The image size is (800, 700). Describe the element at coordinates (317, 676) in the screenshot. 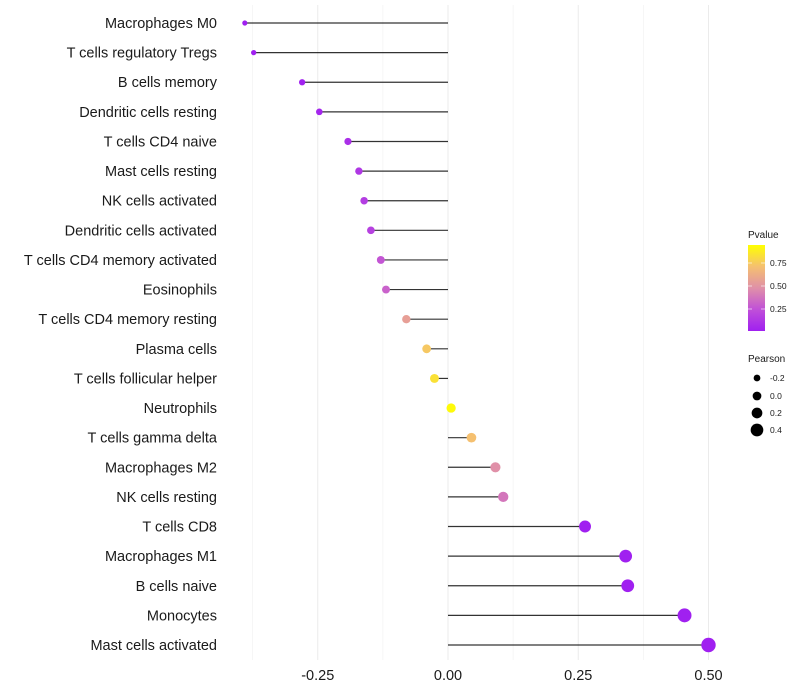

I see `x-tick-label: -0.25` at that location.